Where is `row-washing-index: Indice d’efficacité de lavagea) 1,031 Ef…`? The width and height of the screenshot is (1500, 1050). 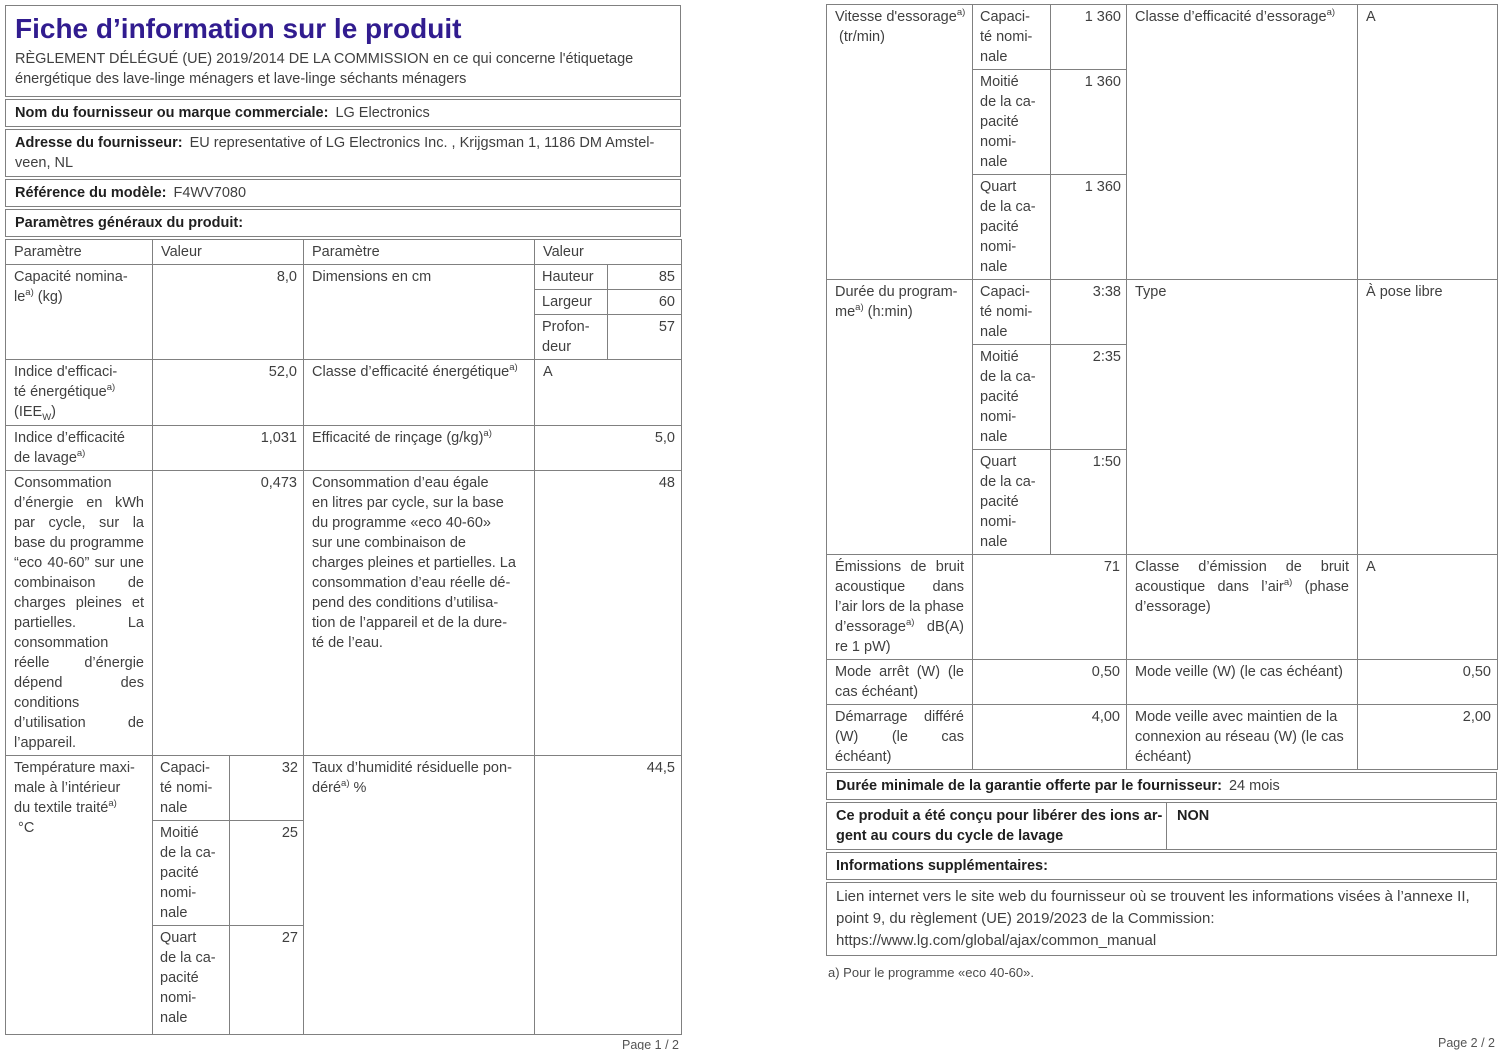
row-washing-index: Indice d’efficacité de lavagea) 1,031 Ef… is located at coordinates (343, 448).